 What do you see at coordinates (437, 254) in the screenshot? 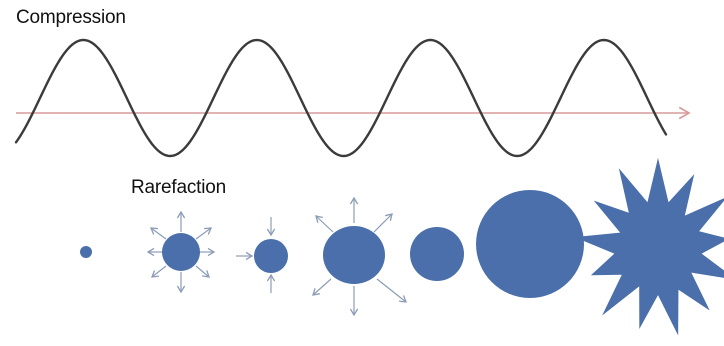
I see `medium-bubble` at bounding box center [437, 254].